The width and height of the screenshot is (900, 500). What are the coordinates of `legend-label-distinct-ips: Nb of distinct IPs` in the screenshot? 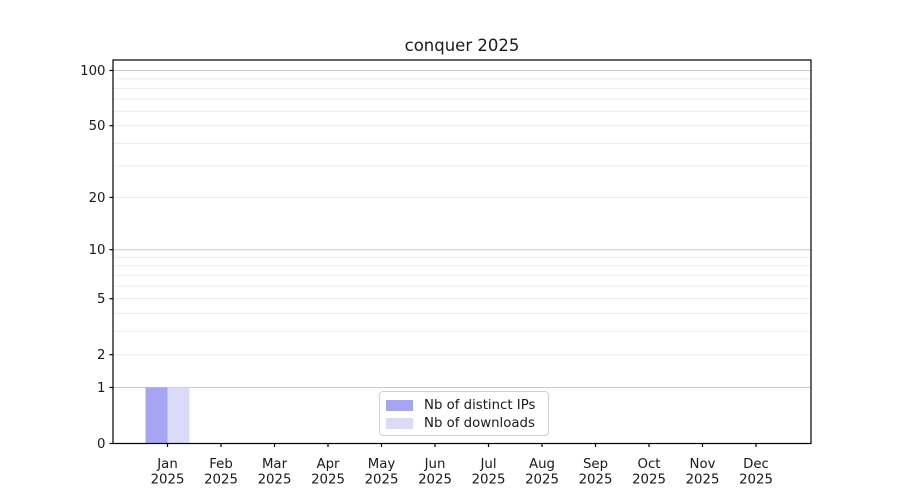 It's located at (480, 405).